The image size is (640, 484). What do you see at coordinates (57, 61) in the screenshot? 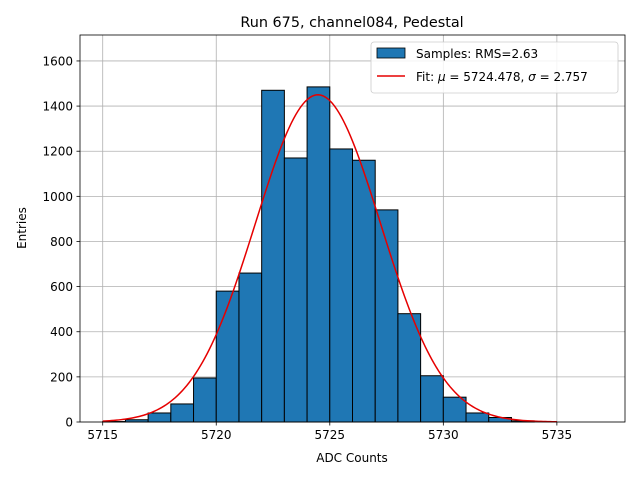
I see `y-tick-label: 1600` at bounding box center [57, 61].